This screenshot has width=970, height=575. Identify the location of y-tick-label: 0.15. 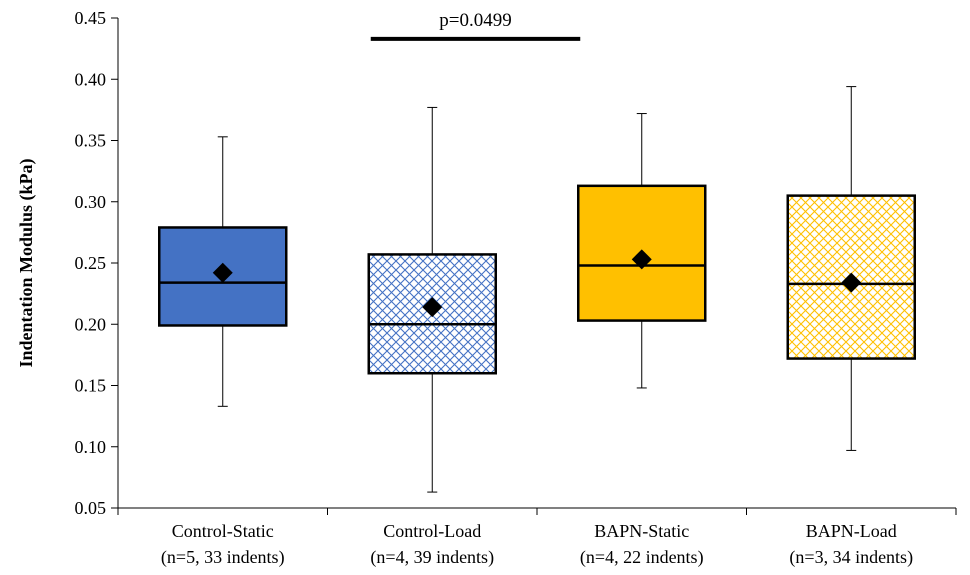
(91, 386).